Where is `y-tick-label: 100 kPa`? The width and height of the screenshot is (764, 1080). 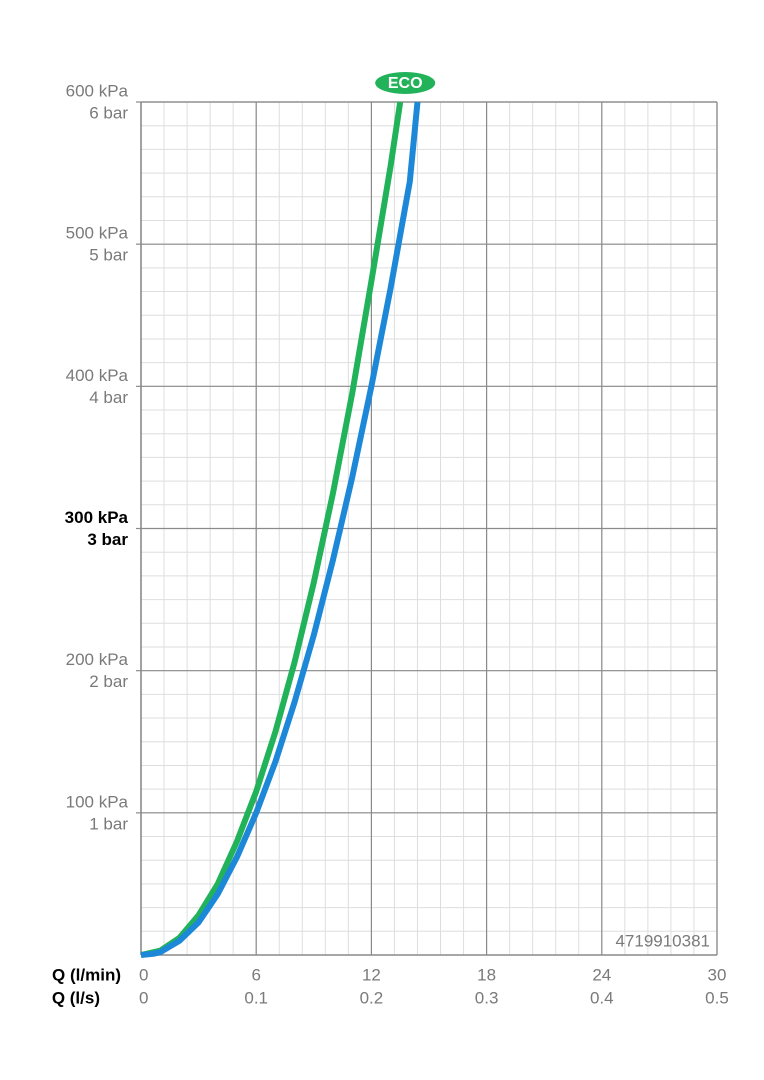 y-tick-label: 100 kPa is located at coordinates (97, 801).